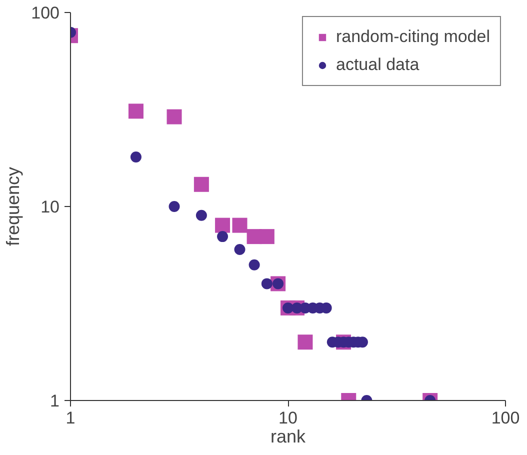  I want to click on x-axis-title: rank, so click(288, 436).